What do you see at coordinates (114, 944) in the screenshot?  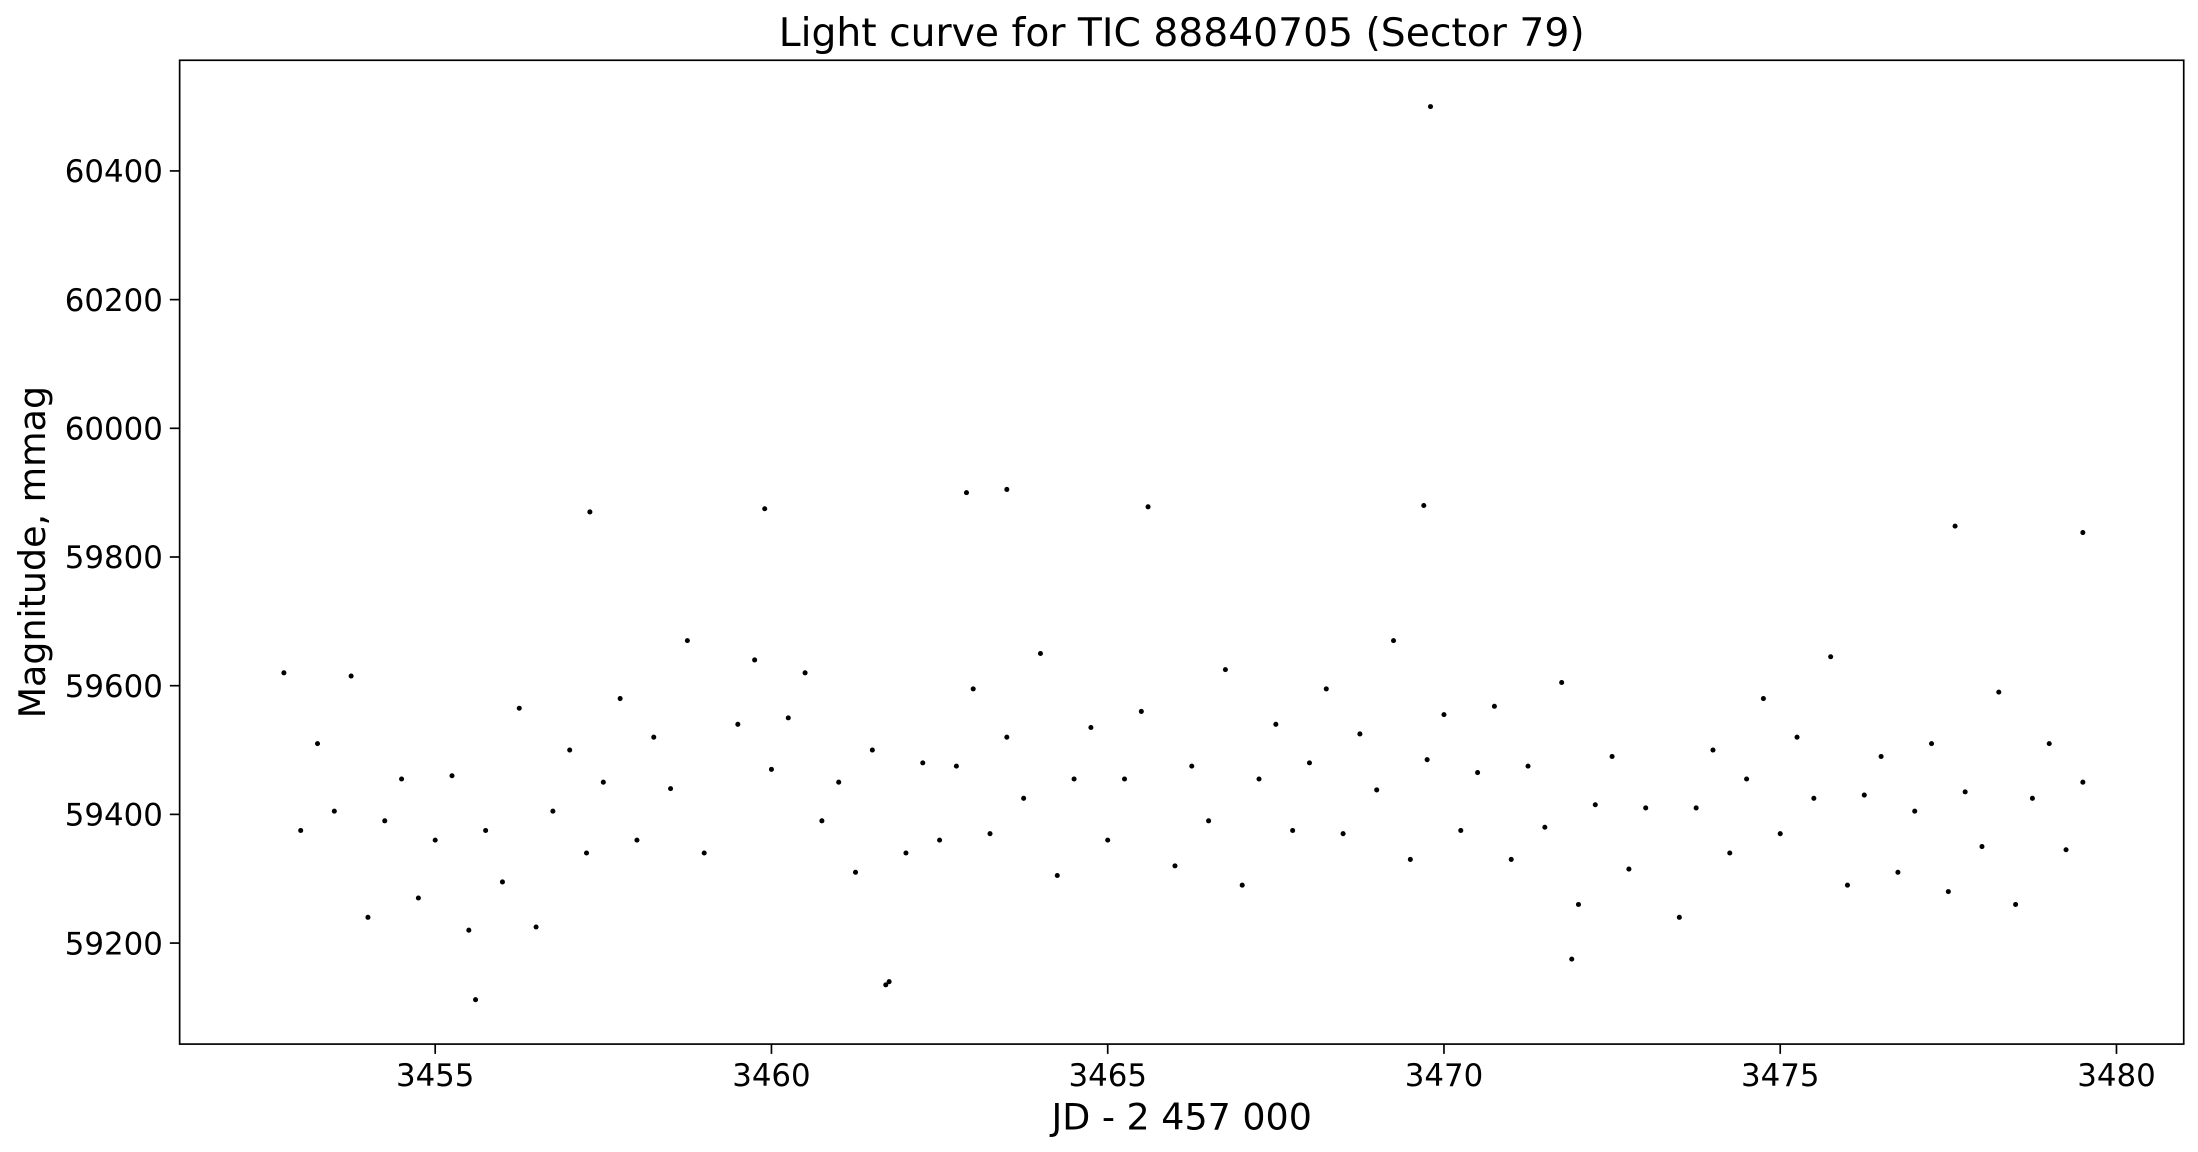 I see `y-tick-label: 59200` at bounding box center [114, 944].